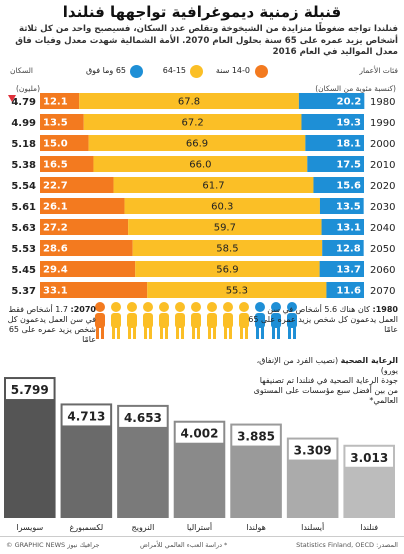  Describe the element at coordinates (227, 249) in the screenshot. I see `data-label: 58.5` at that location.